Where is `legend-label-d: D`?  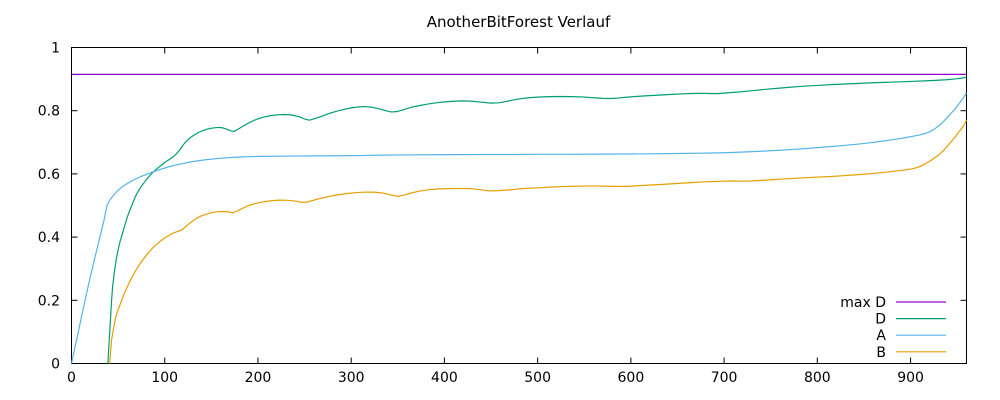
legend-label-d: D is located at coordinates (880, 320).